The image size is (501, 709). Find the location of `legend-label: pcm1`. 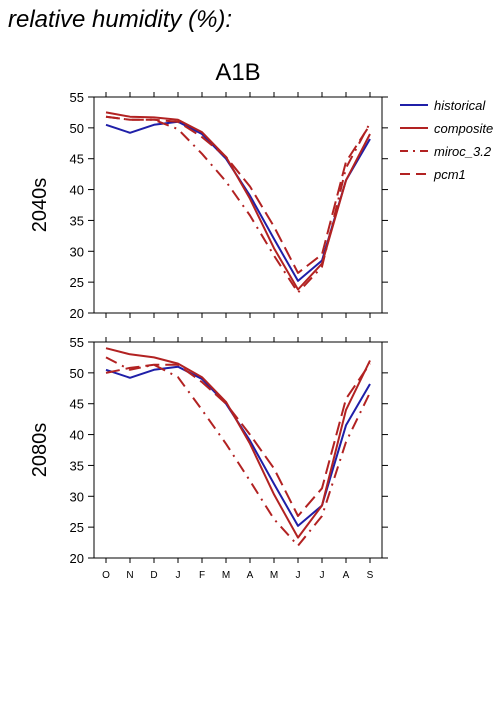

legend-label: pcm1 is located at coordinates (449, 174).